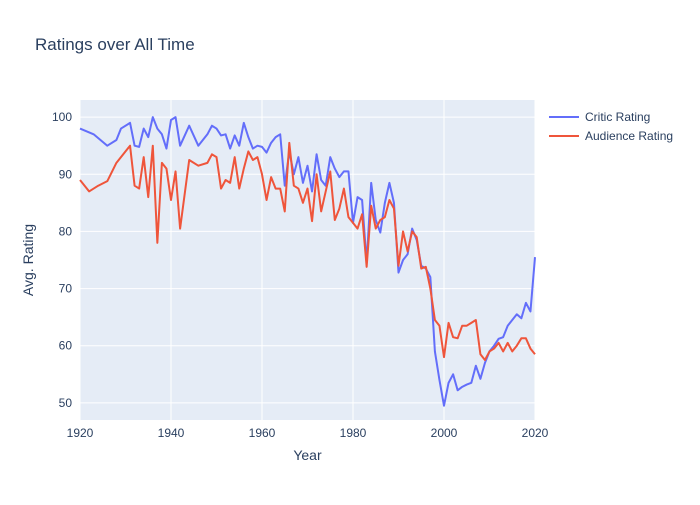 This screenshot has height=505, width=700. What do you see at coordinates (66, 403) in the screenshot?
I see `y-tick-label: 50` at bounding box center [66, 403].